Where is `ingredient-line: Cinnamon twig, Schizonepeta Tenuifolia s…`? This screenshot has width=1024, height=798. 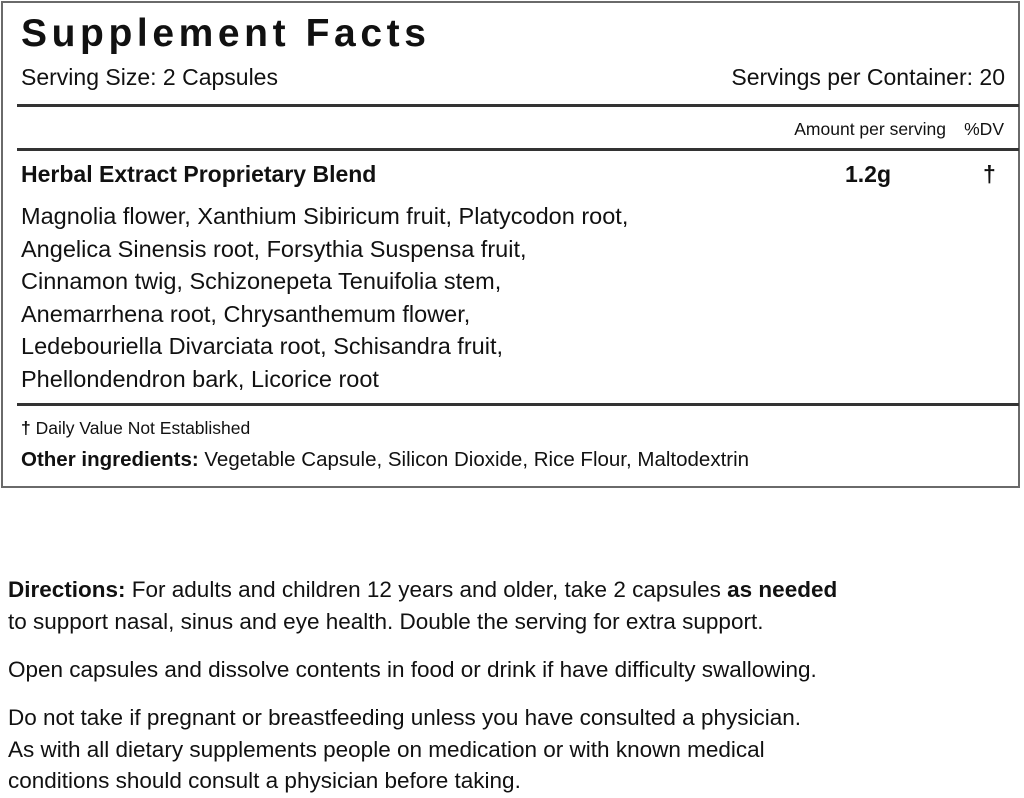 ingredient-line: Cinnamon twig, Schizonepeta Tenuifolia s… is located at coordinates (261, 281).